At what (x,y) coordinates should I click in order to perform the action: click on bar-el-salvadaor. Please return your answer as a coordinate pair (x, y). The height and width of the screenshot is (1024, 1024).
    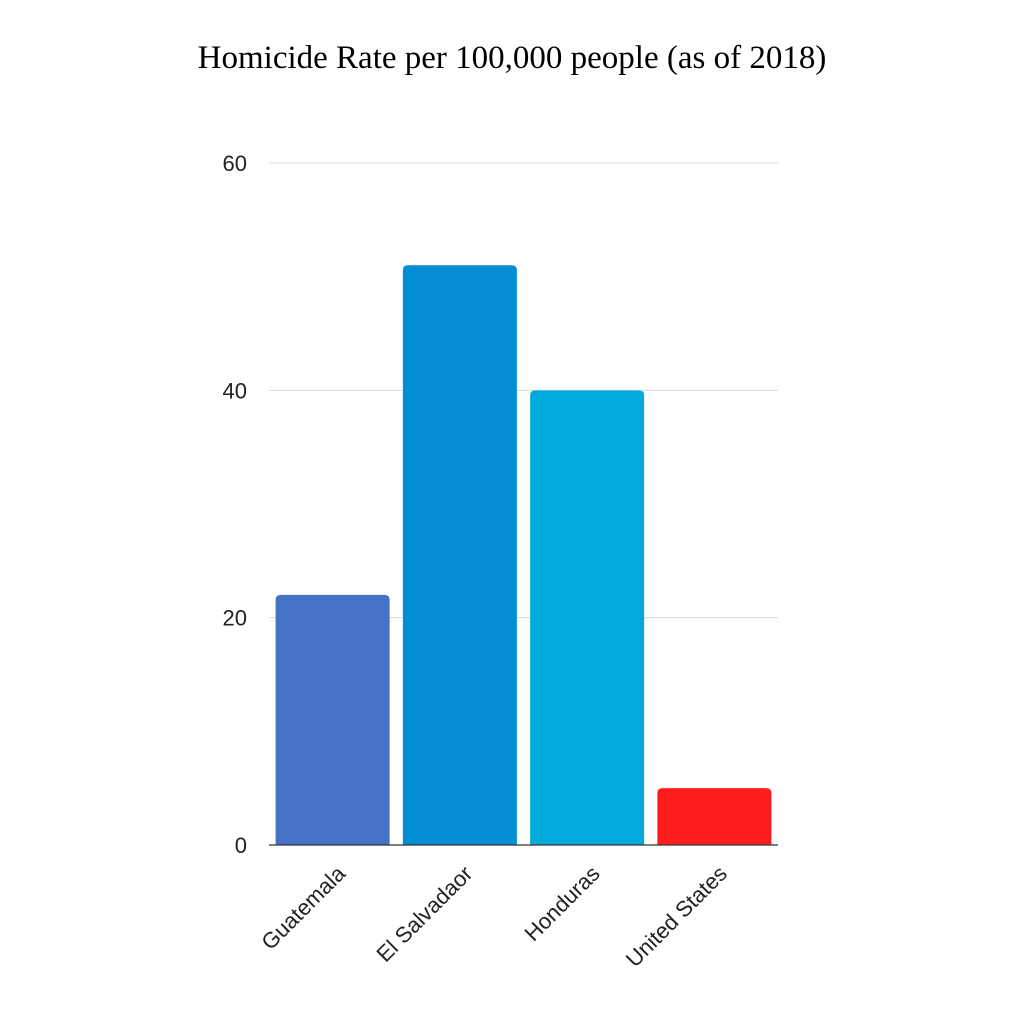
    Looking at the image, I should click on (459, 555).